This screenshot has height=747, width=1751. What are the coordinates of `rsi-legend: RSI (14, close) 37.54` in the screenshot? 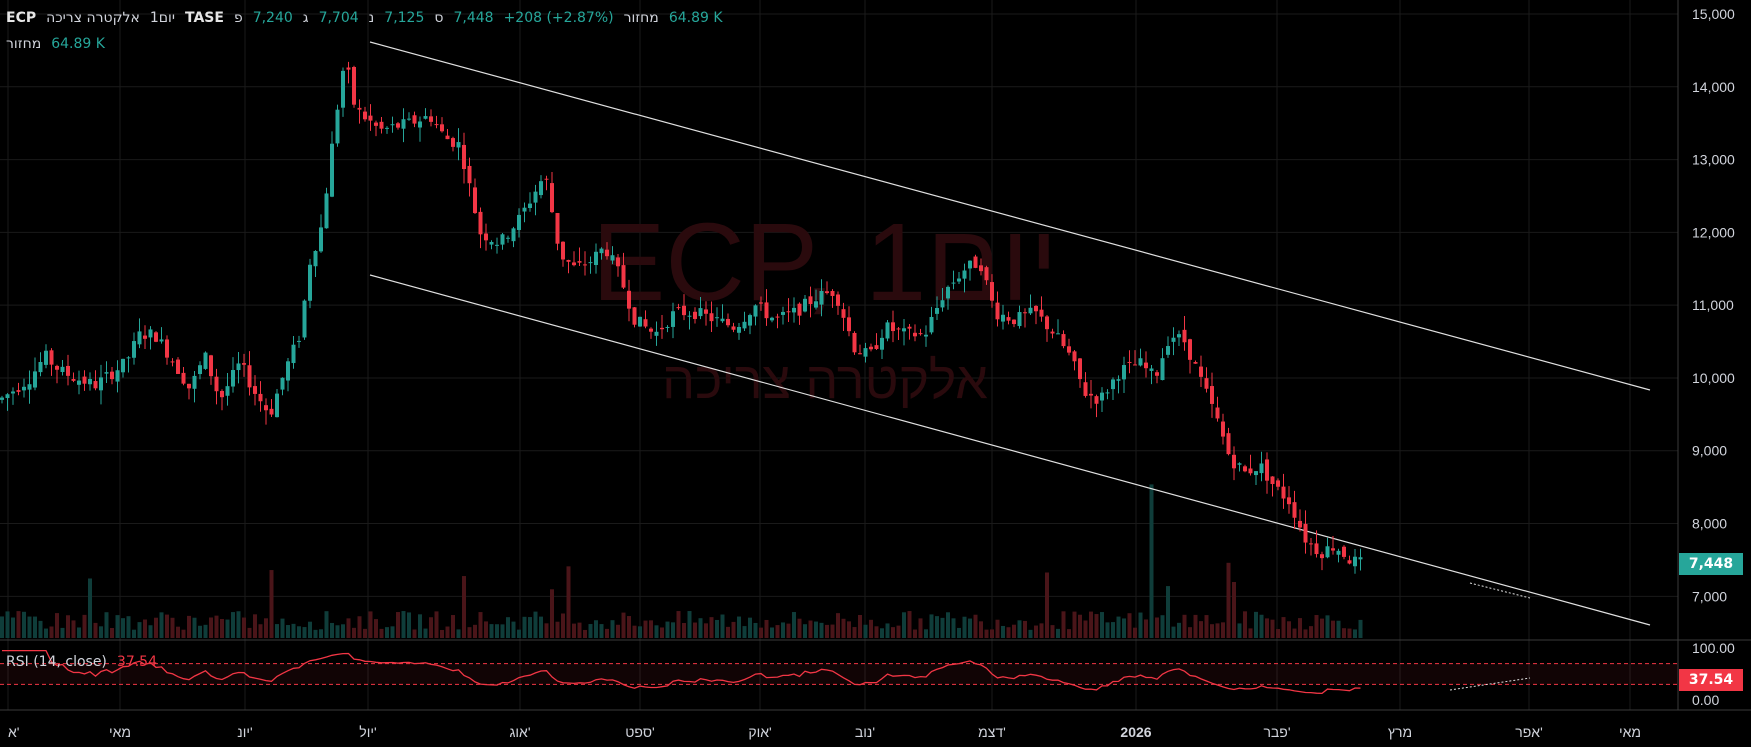 It's located at (81, 662).